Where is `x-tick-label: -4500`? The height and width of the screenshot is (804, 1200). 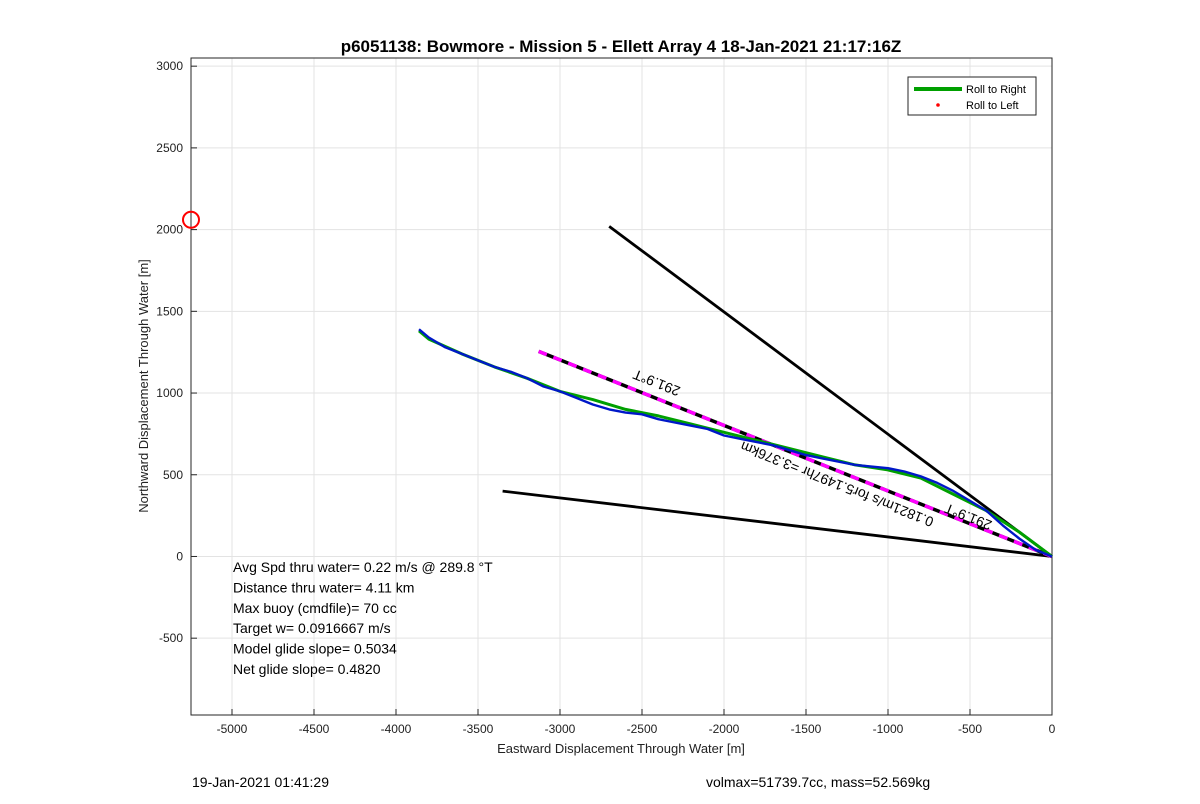 x-tick-label: -4500 is located at coordinates (314, 729).